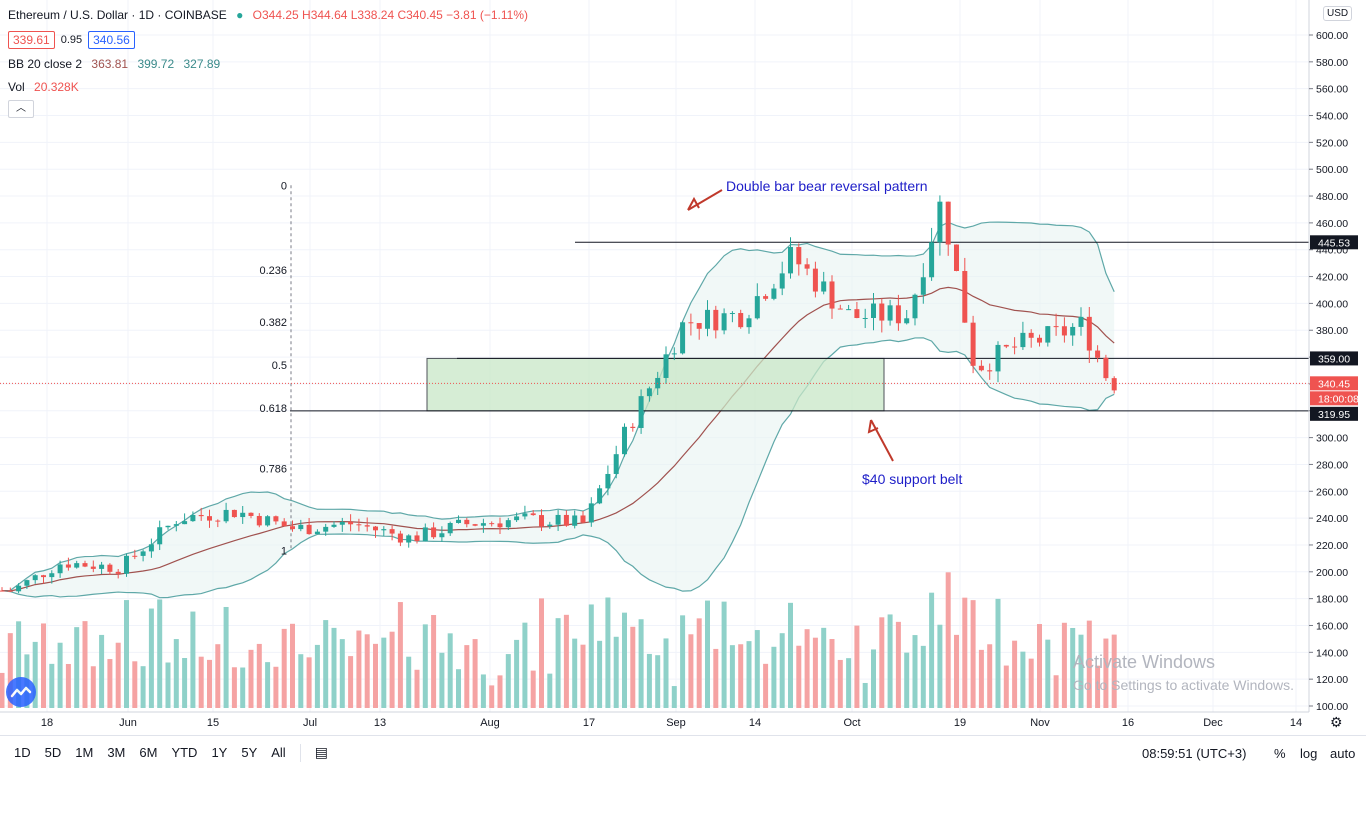  I want to click on support-top-price-tag: 359.00, so click(1334, 359).